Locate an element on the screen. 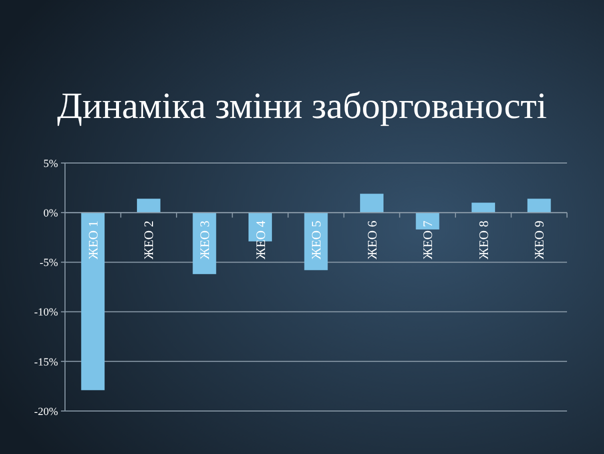 The height and width of the screenshot is (454, 604). y-tick-label: -20% is located at coordinates (46, 412).